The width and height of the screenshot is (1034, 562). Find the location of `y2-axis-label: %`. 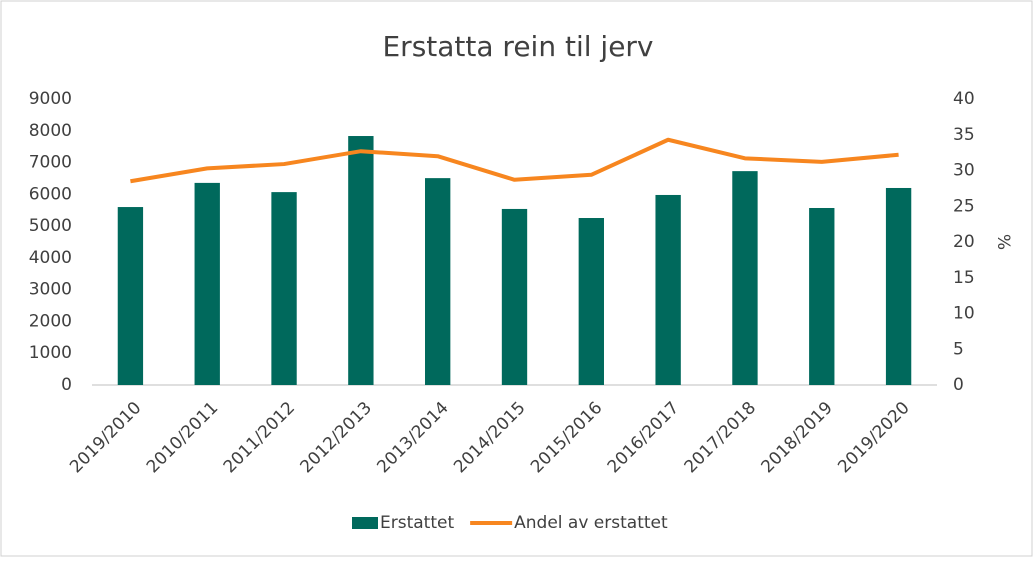

y2-axis-label: % is located at coordinates (1003, 242).